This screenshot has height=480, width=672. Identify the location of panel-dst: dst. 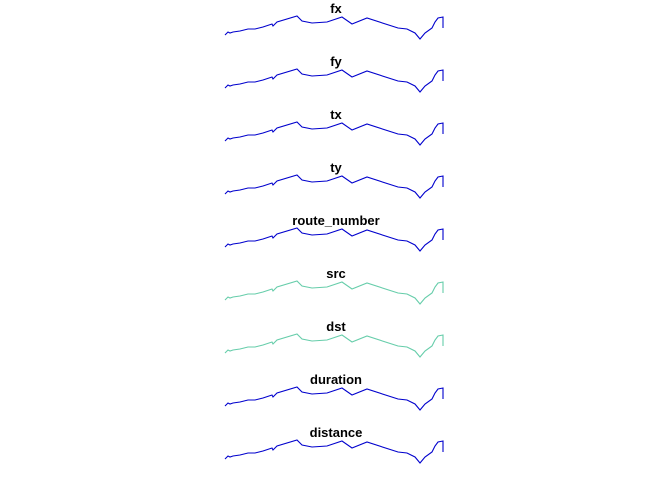
(334, 338).